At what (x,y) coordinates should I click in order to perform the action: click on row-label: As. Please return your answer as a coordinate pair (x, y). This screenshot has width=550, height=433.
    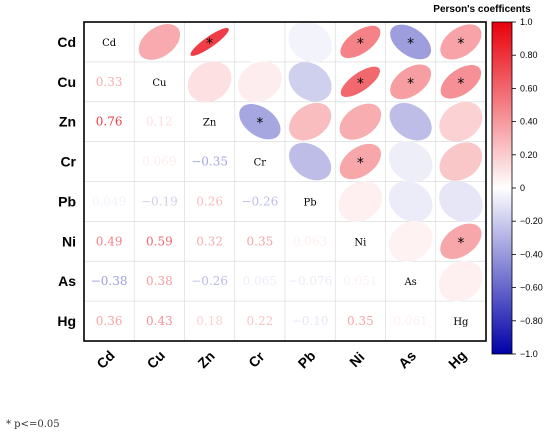
    Looking at the image, I should click on (67, 281).